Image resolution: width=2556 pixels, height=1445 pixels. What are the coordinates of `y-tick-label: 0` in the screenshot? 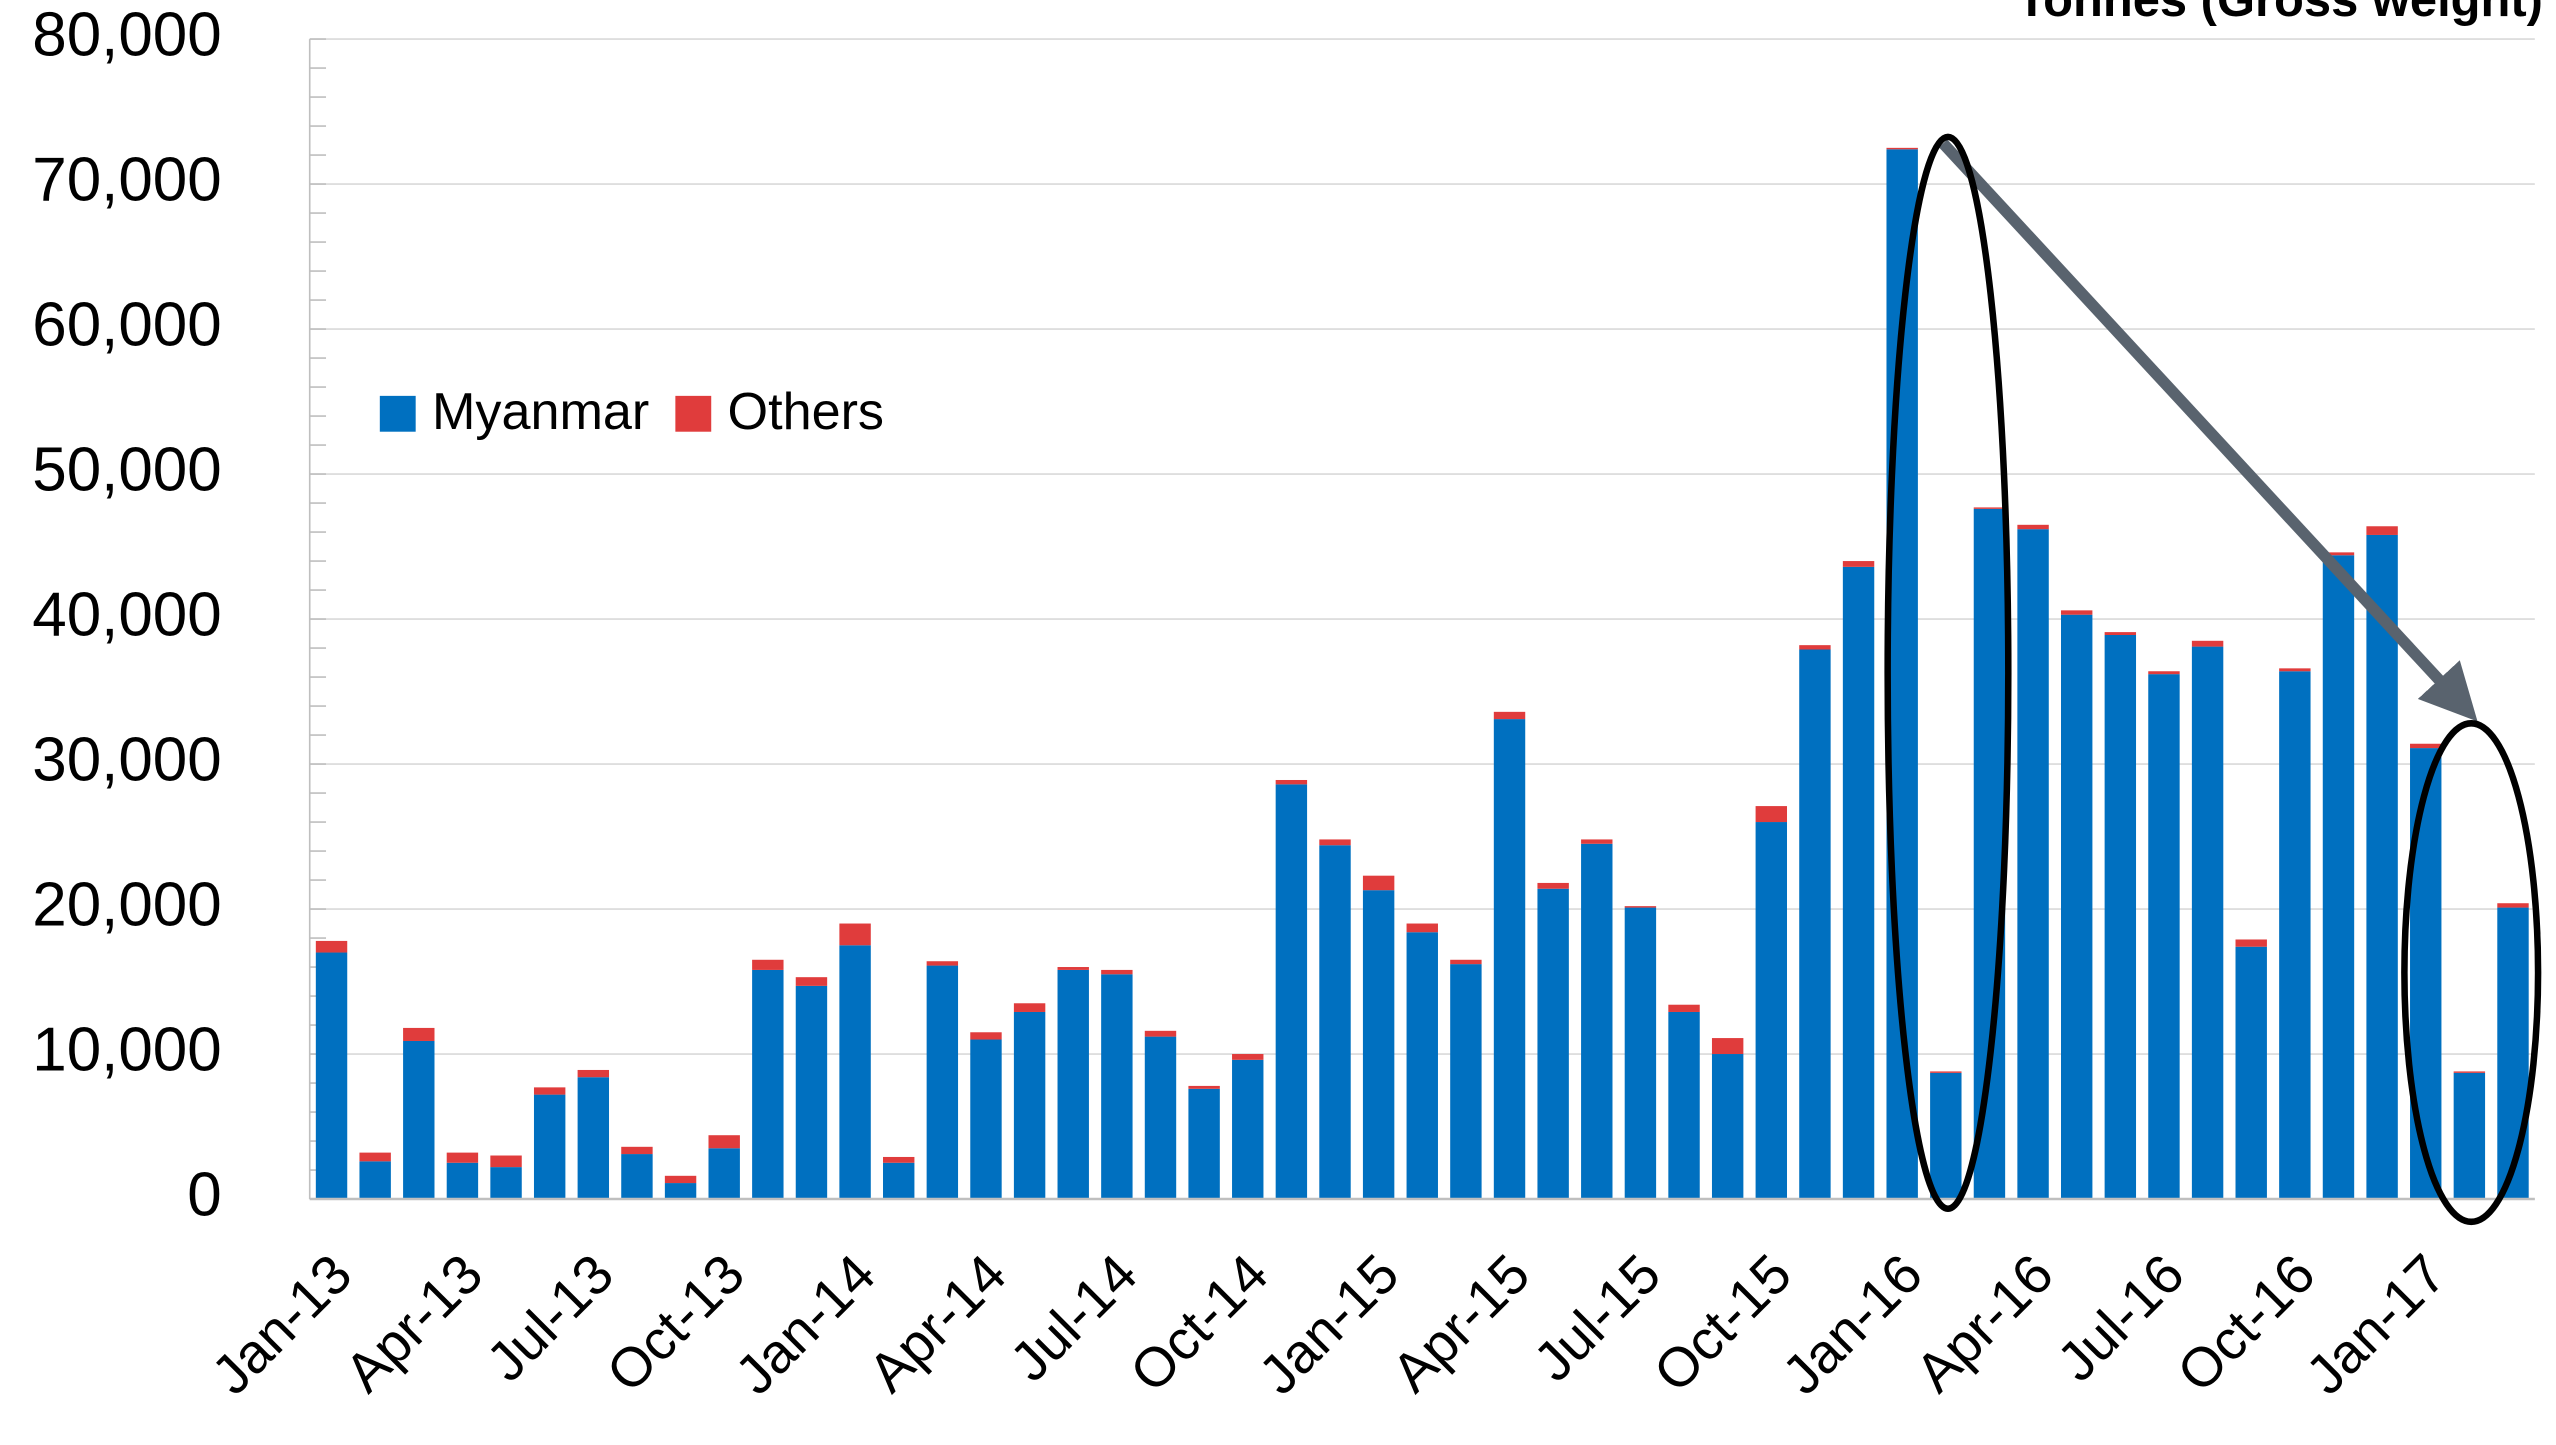 It's located at (204, 1194).